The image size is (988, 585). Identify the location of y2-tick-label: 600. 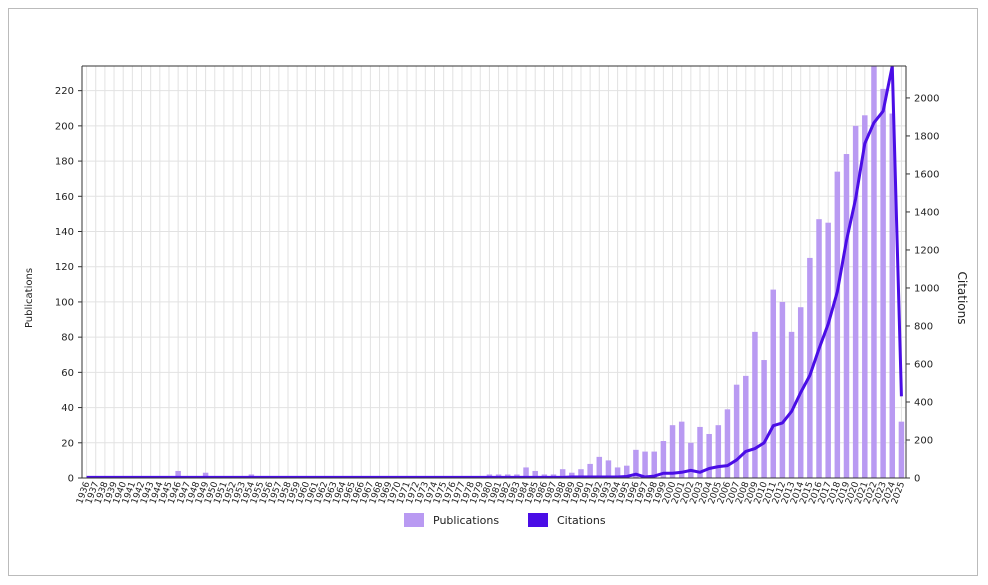
(923, 364).